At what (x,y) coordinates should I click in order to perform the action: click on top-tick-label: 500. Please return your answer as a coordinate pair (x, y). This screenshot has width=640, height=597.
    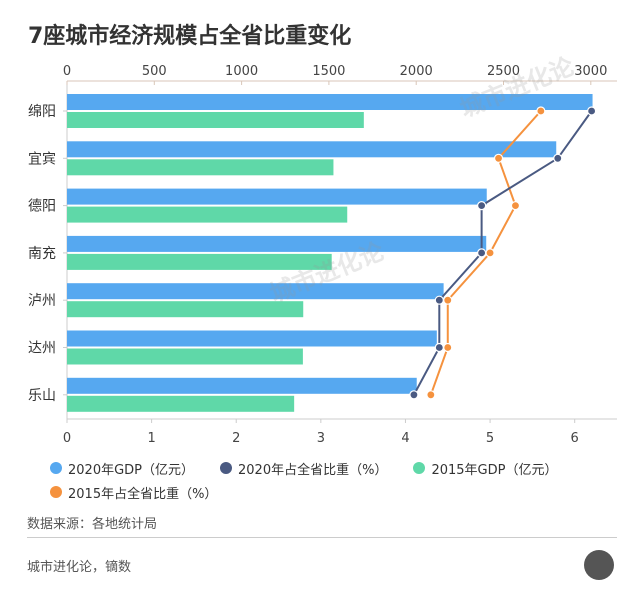
    Looking at the image, I should click on (154, 71).